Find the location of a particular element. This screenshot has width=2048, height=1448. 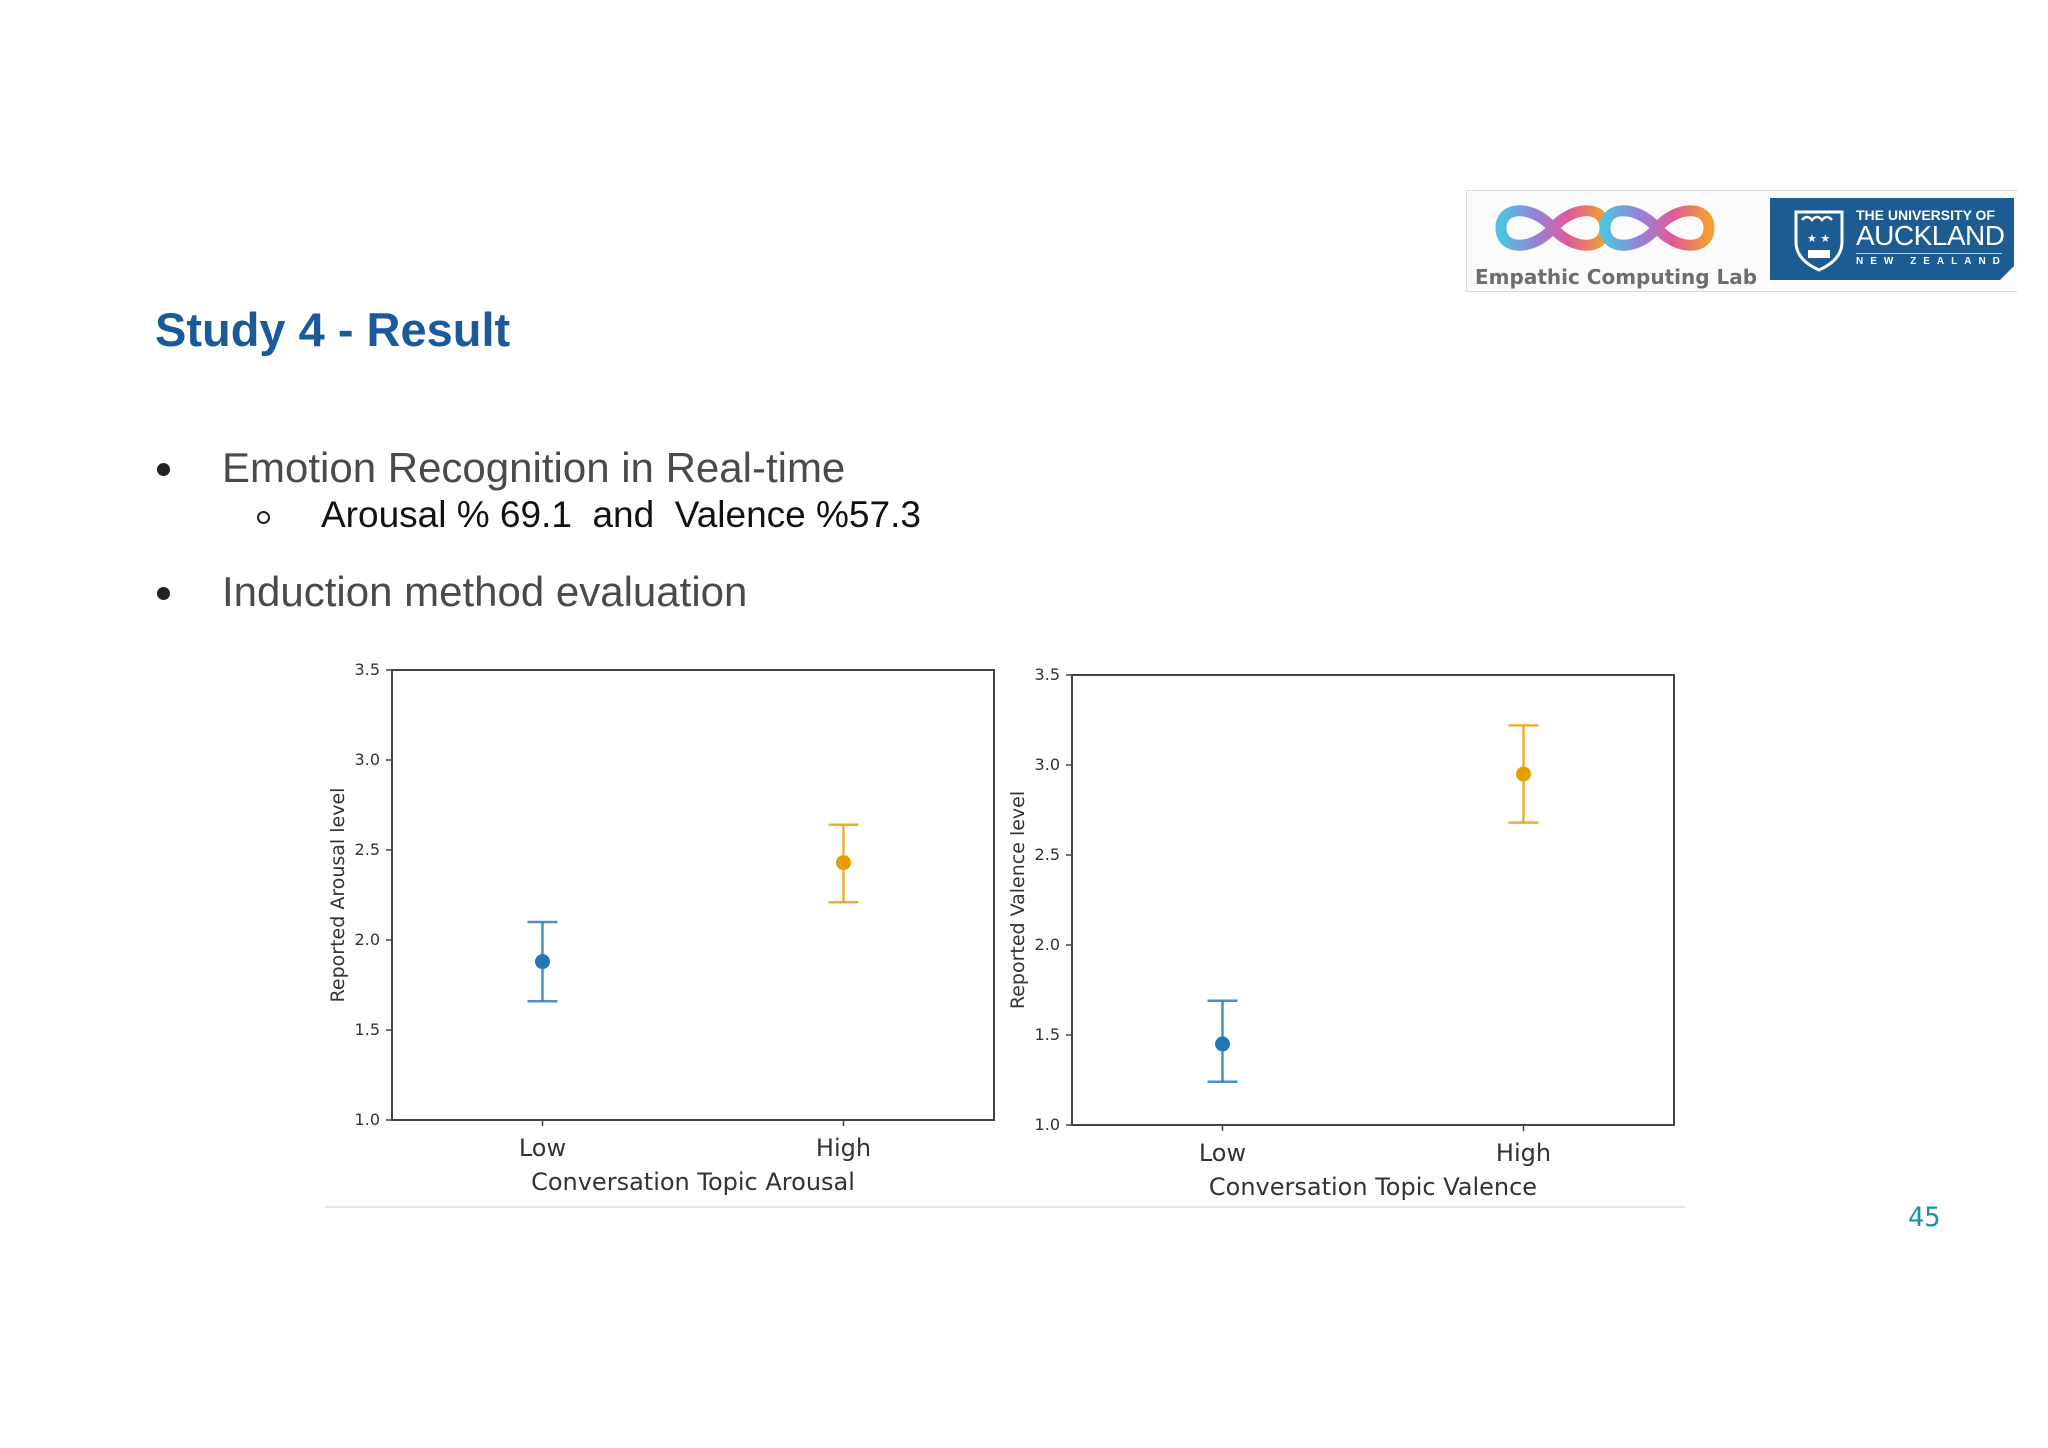

infinity-logo-icon is located at coordinates (1605, 228).